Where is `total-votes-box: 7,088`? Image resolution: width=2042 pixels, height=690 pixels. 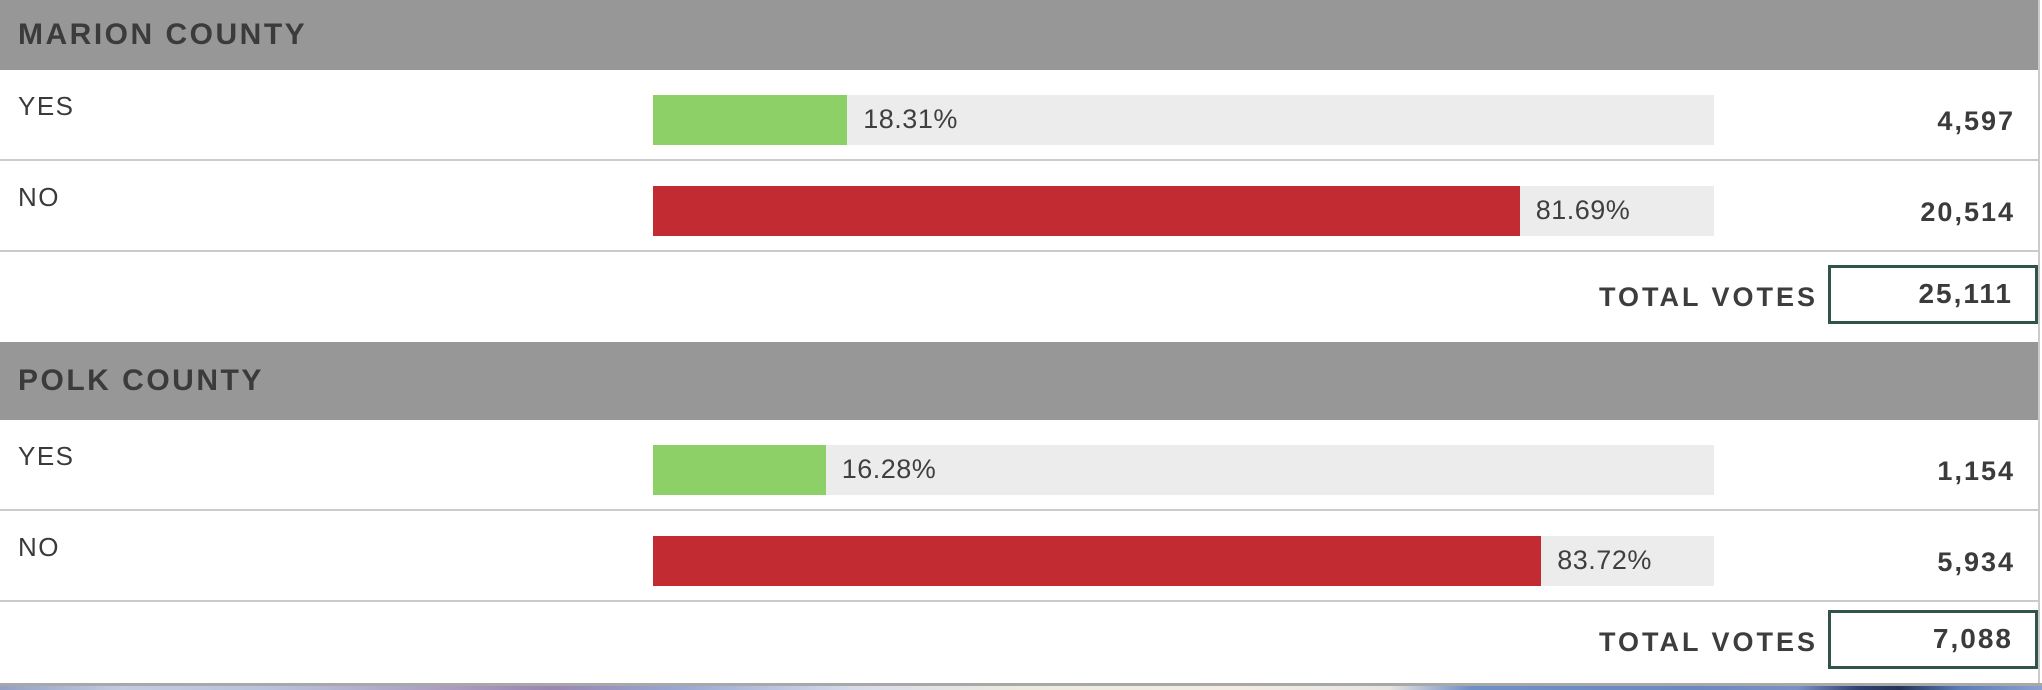
total-votes-box: 7,088 is located at coordinates (1933, 639).